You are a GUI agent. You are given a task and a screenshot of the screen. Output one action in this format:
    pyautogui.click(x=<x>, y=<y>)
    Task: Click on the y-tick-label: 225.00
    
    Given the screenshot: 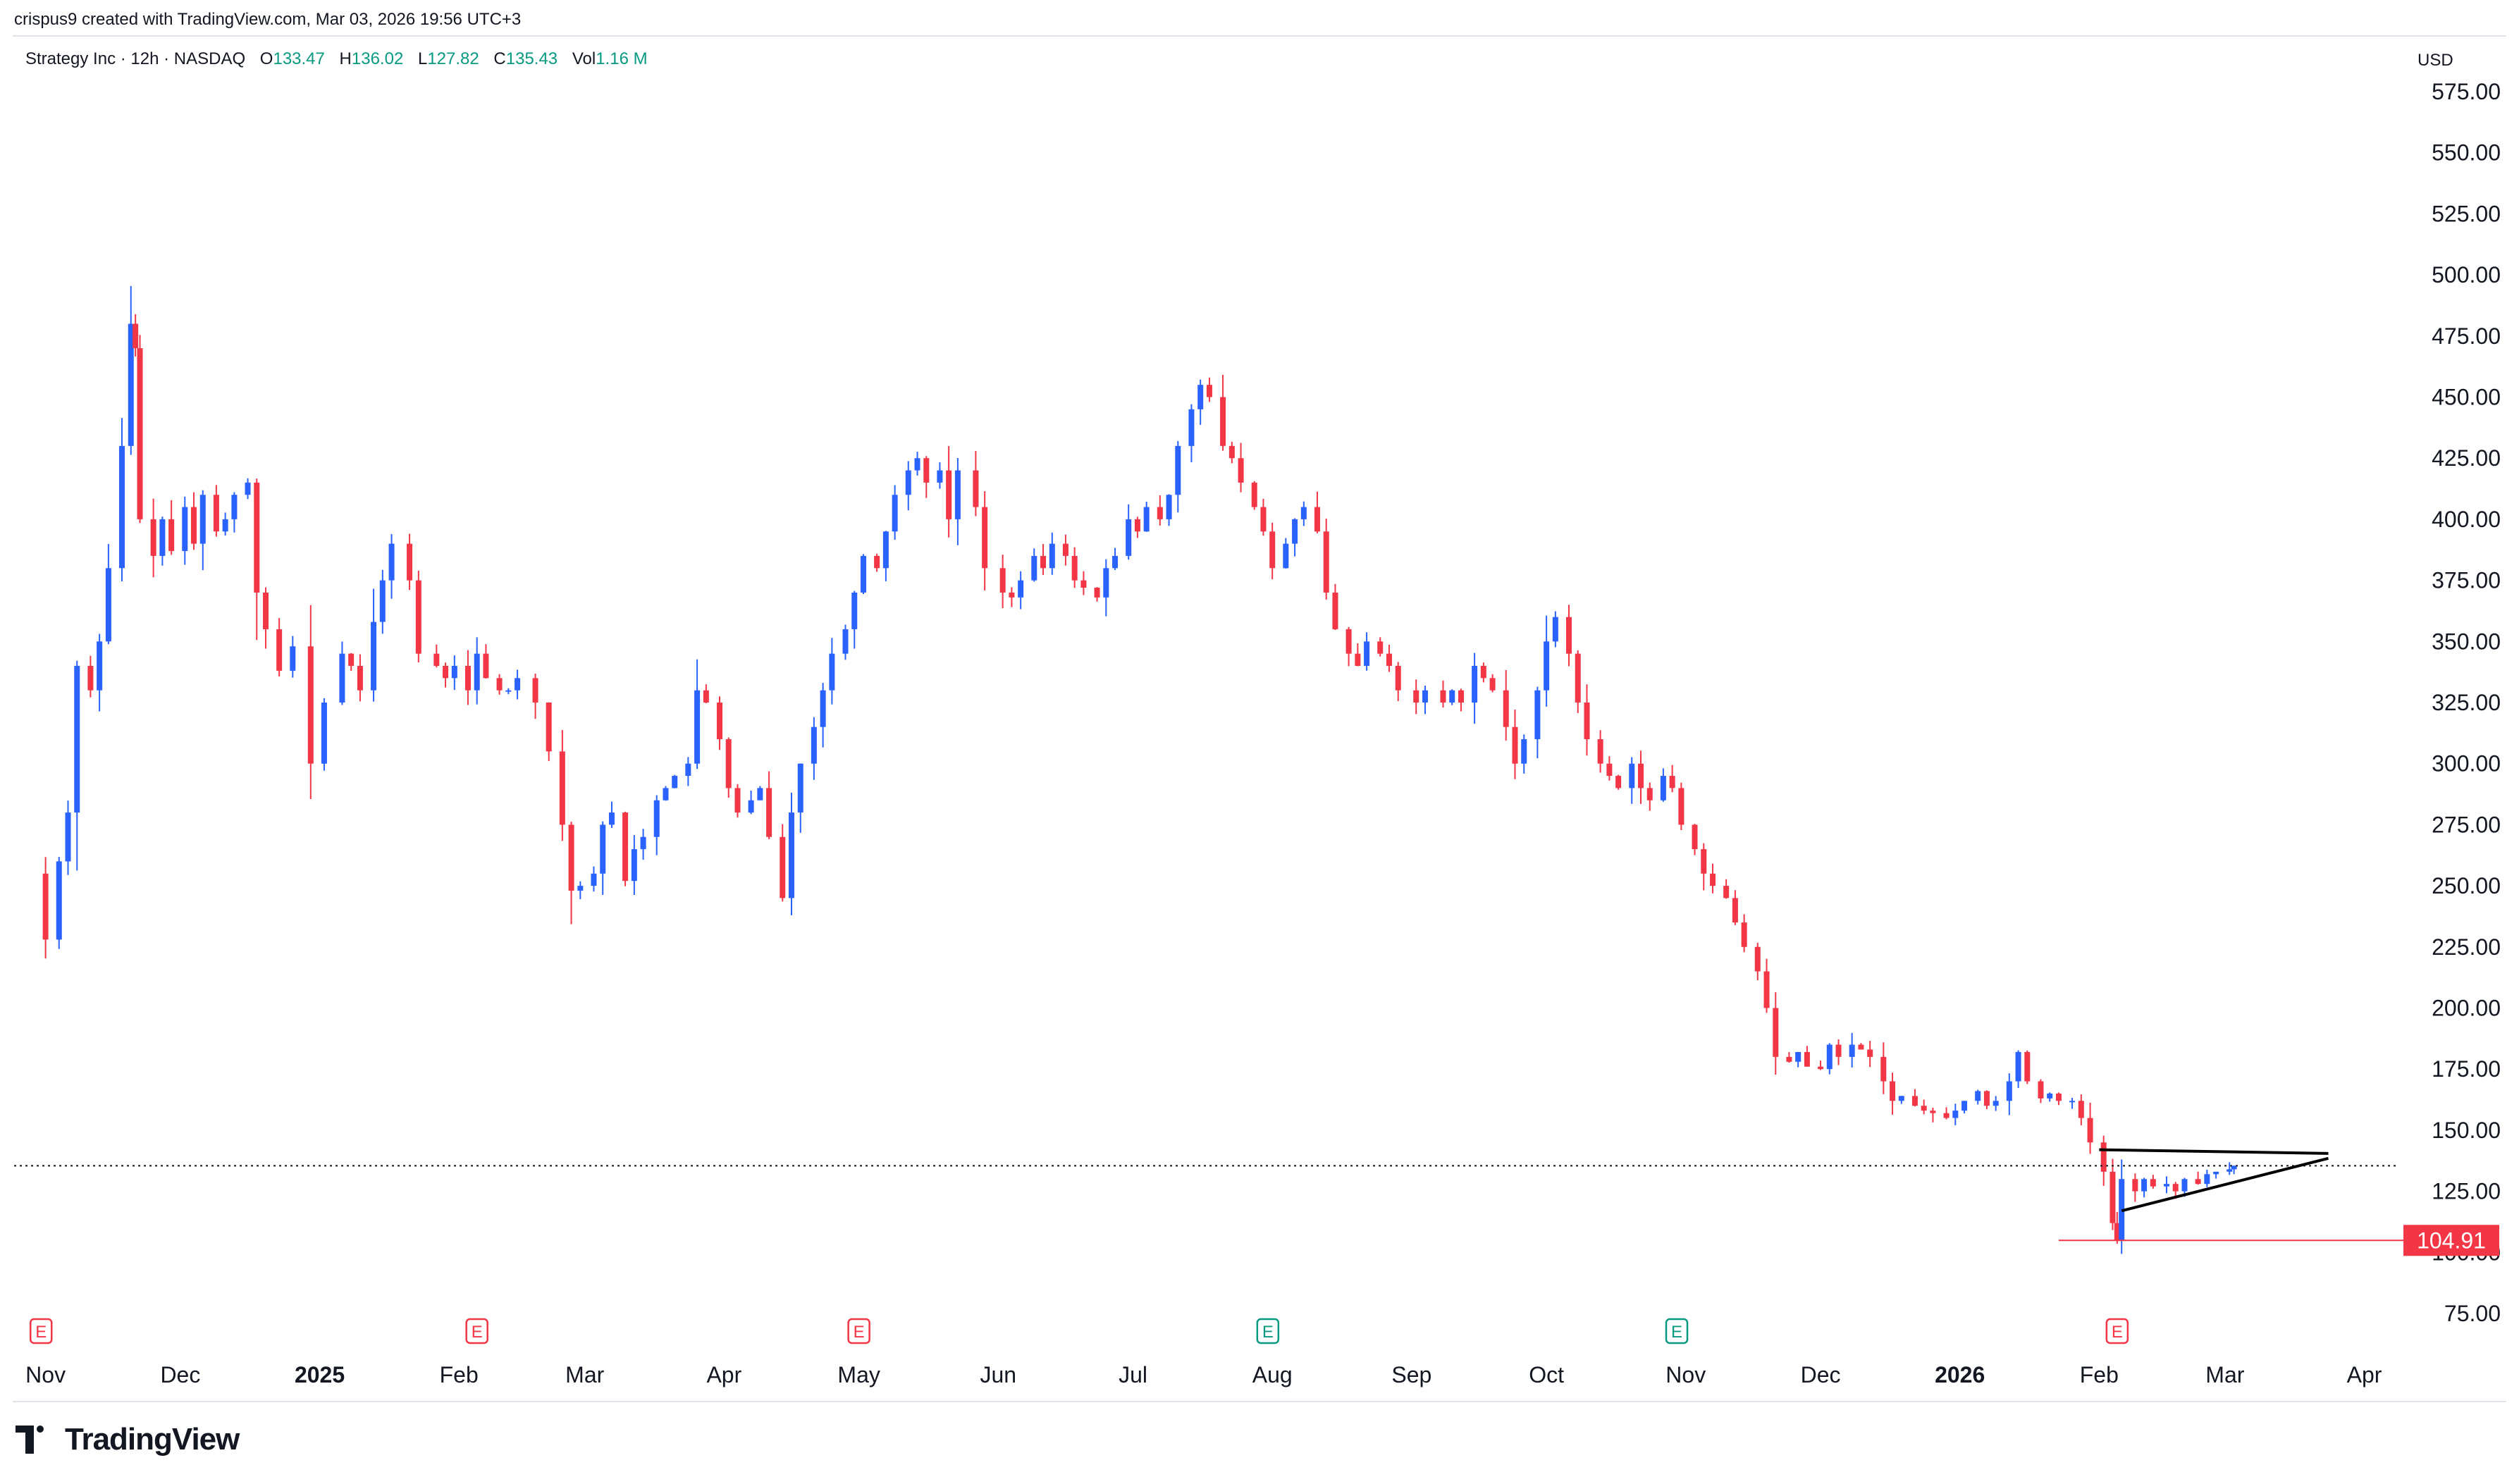 What is the action you would take?
    pyautogui.click(x=2466, y=947)
    